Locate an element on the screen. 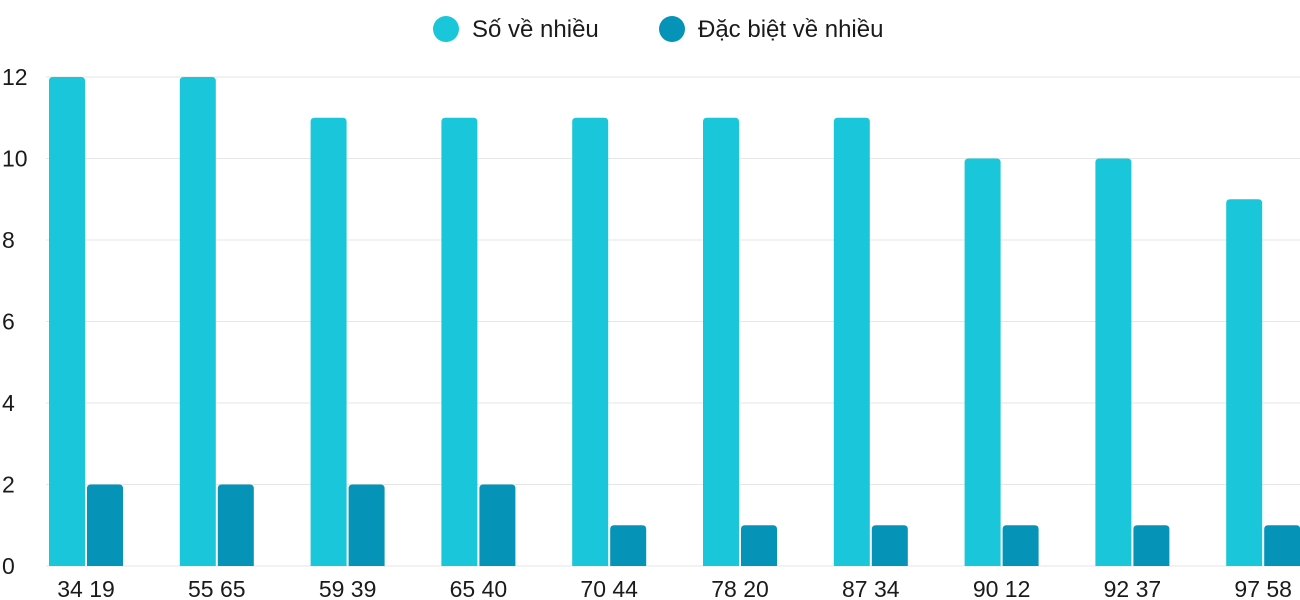 The image size is (1300, 600). y-tick-label: 0 is located at coordinates (8, 566).